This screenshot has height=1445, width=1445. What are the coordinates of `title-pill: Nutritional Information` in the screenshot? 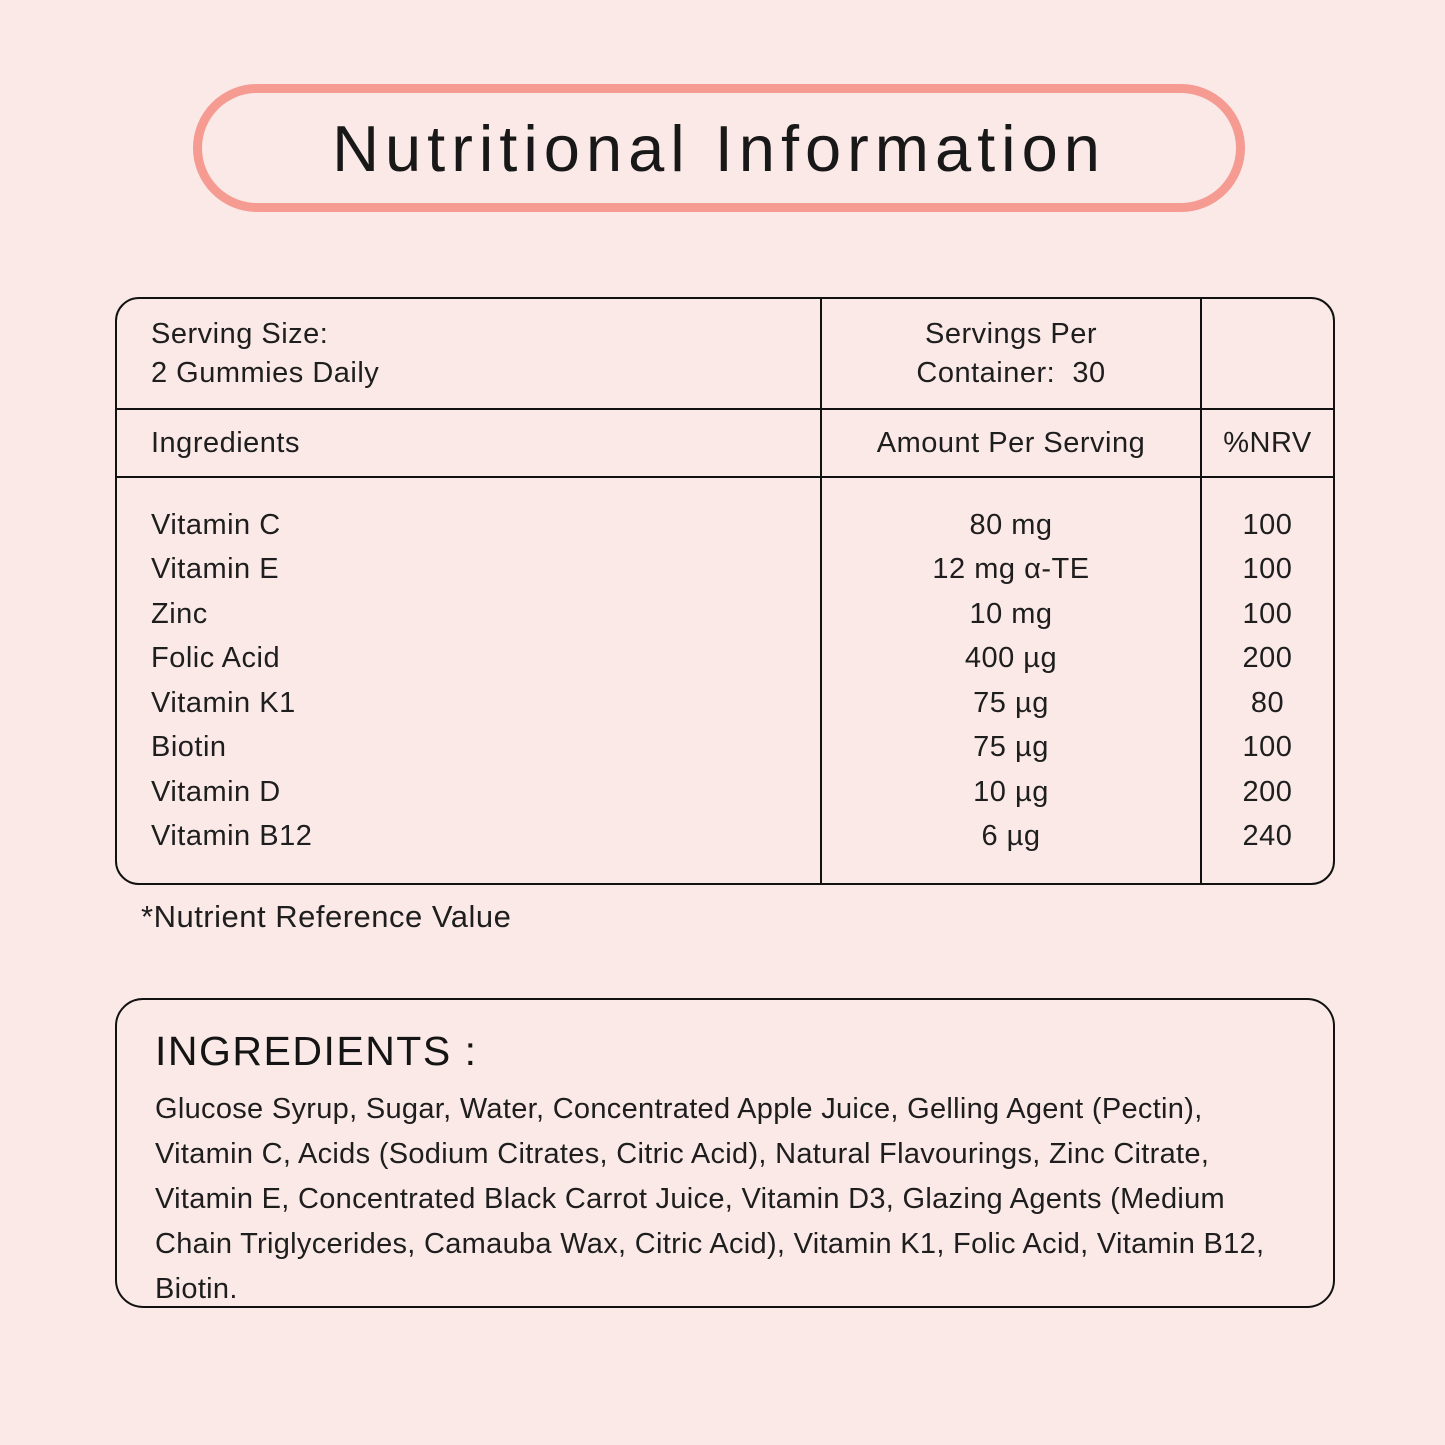 It's located at (719, 148).